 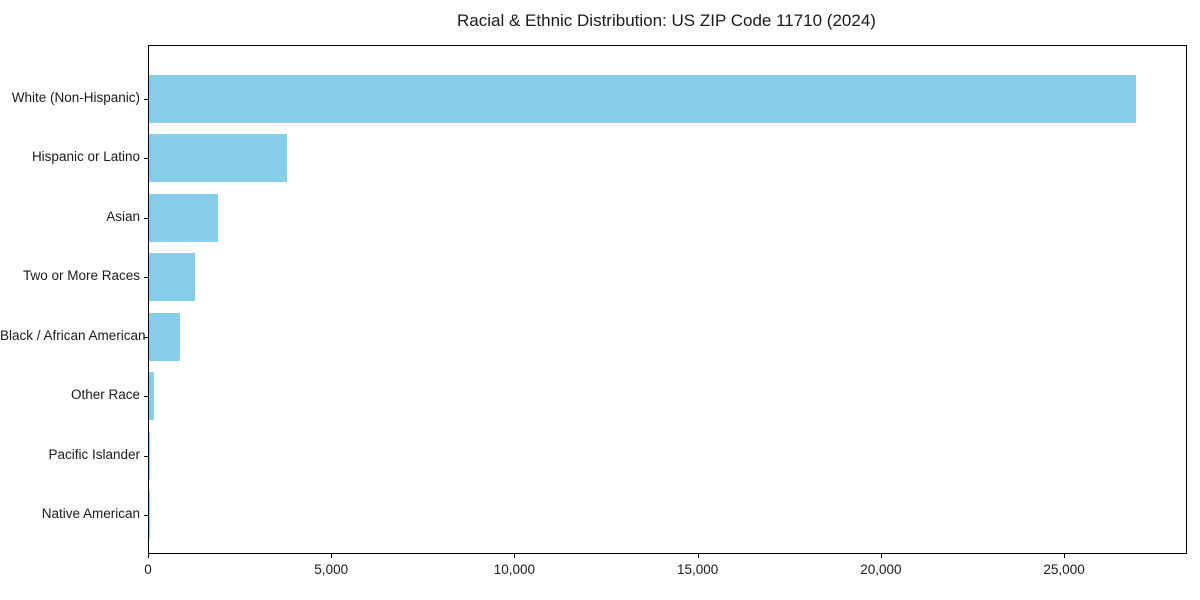 I want to click on y-tick-label: Black / African American, so click(x=73, y=335).